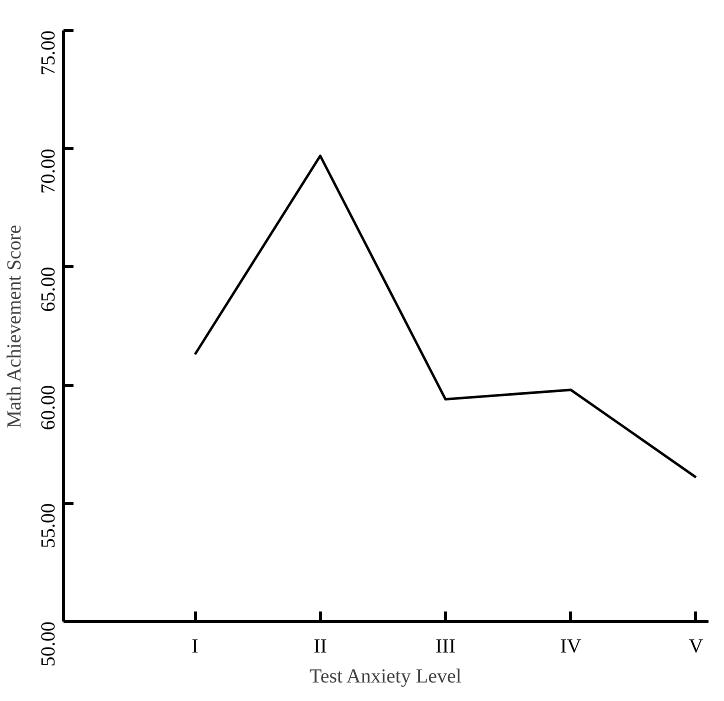  I want to click on x-tick-label: III, so click(446, 647).